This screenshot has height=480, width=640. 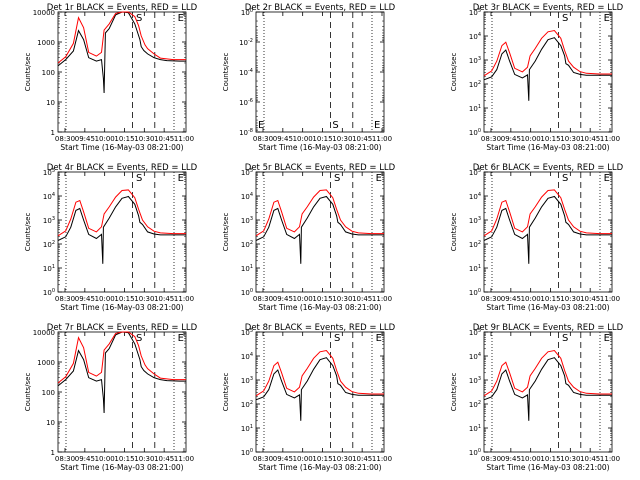 I want to click on panel-title: Det 2r BLACK = Events, RED = LLD, so click(x=320, y=8).